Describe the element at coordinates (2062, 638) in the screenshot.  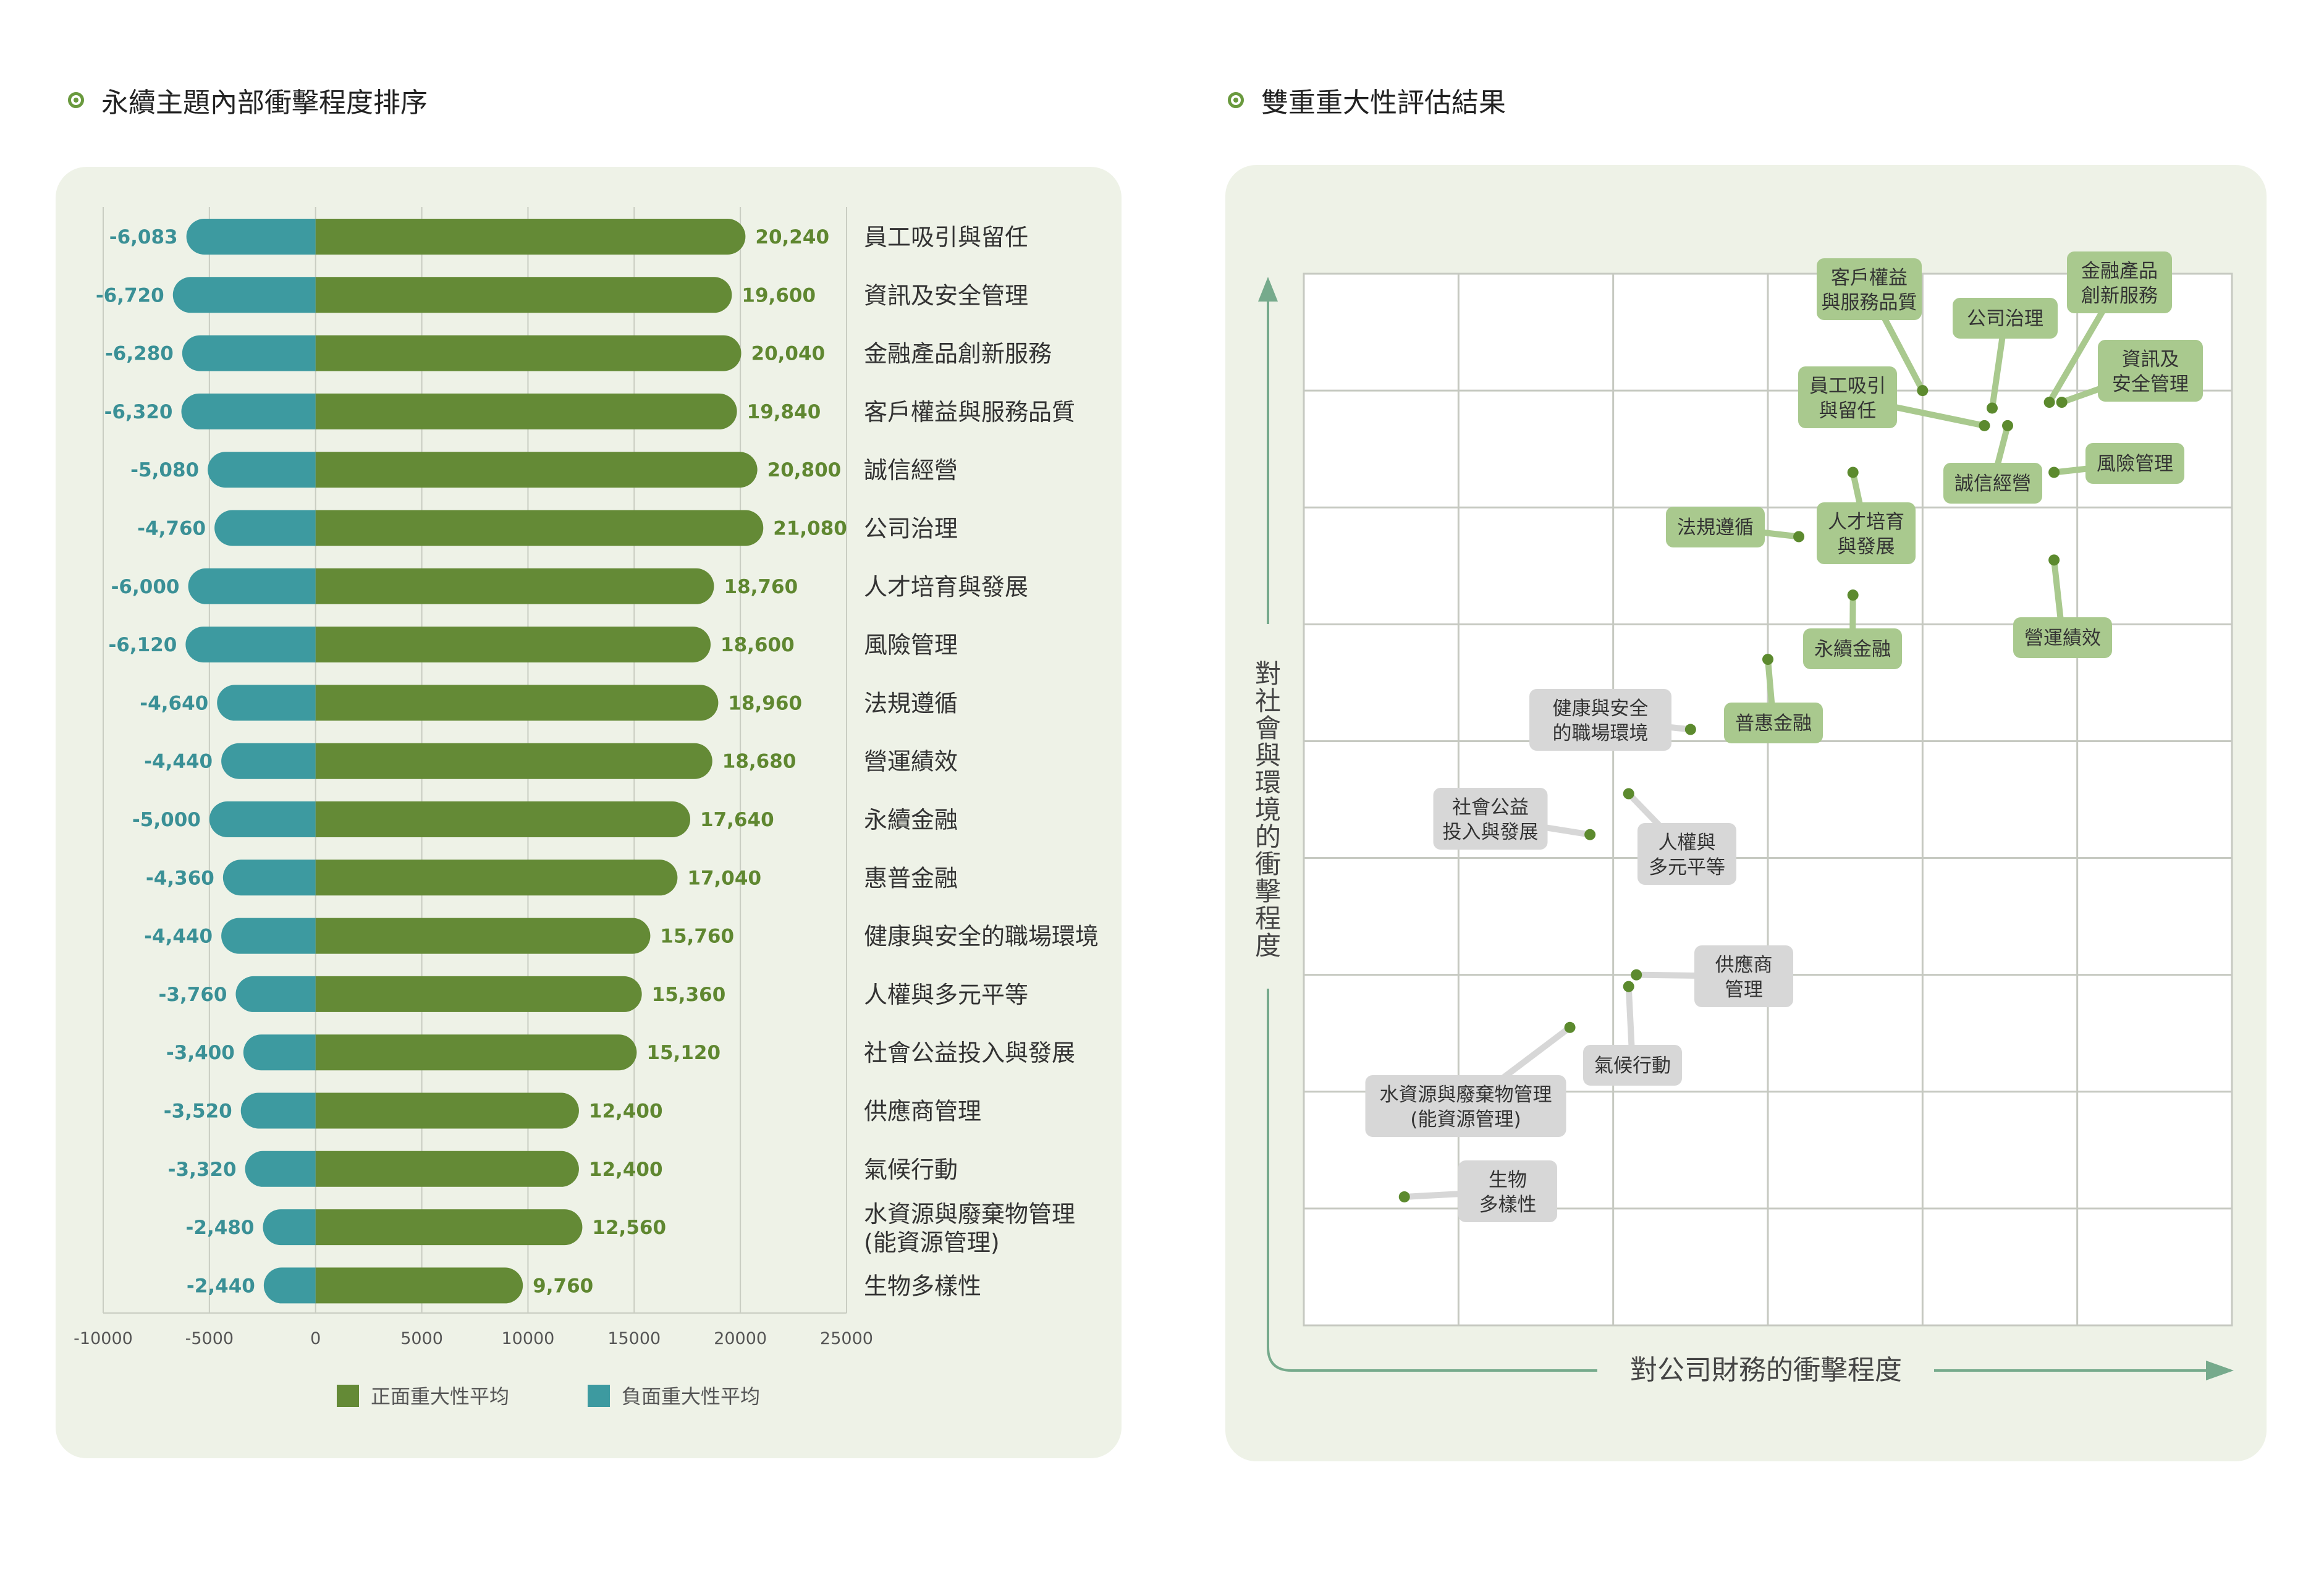
I see `point-label: 營運績效` at that location.